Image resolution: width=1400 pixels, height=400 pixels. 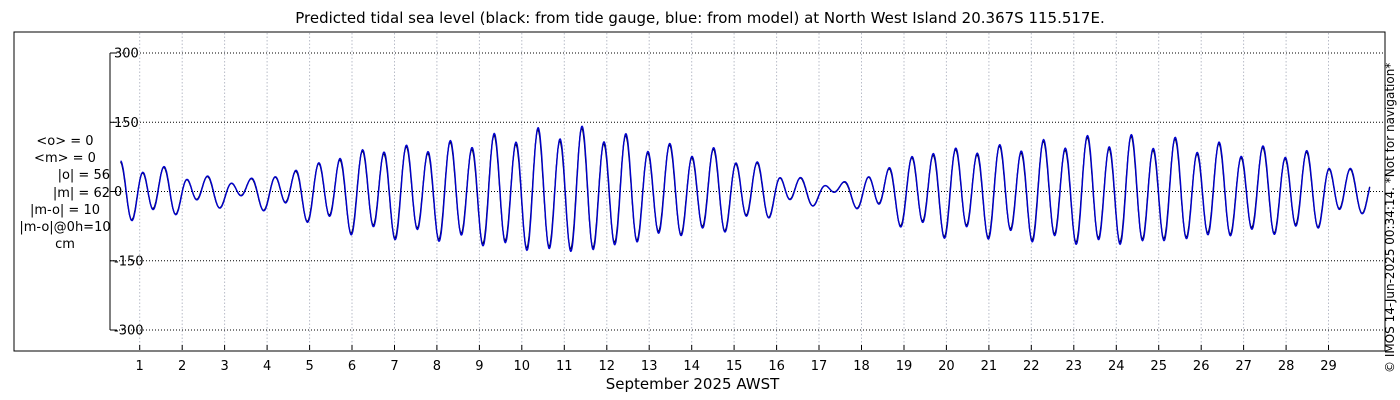 What do you see at coordinates (83, 176) in the screenshot?
I see `stat-abs-obs: |o| = 56` at bounding box center [83, 176].